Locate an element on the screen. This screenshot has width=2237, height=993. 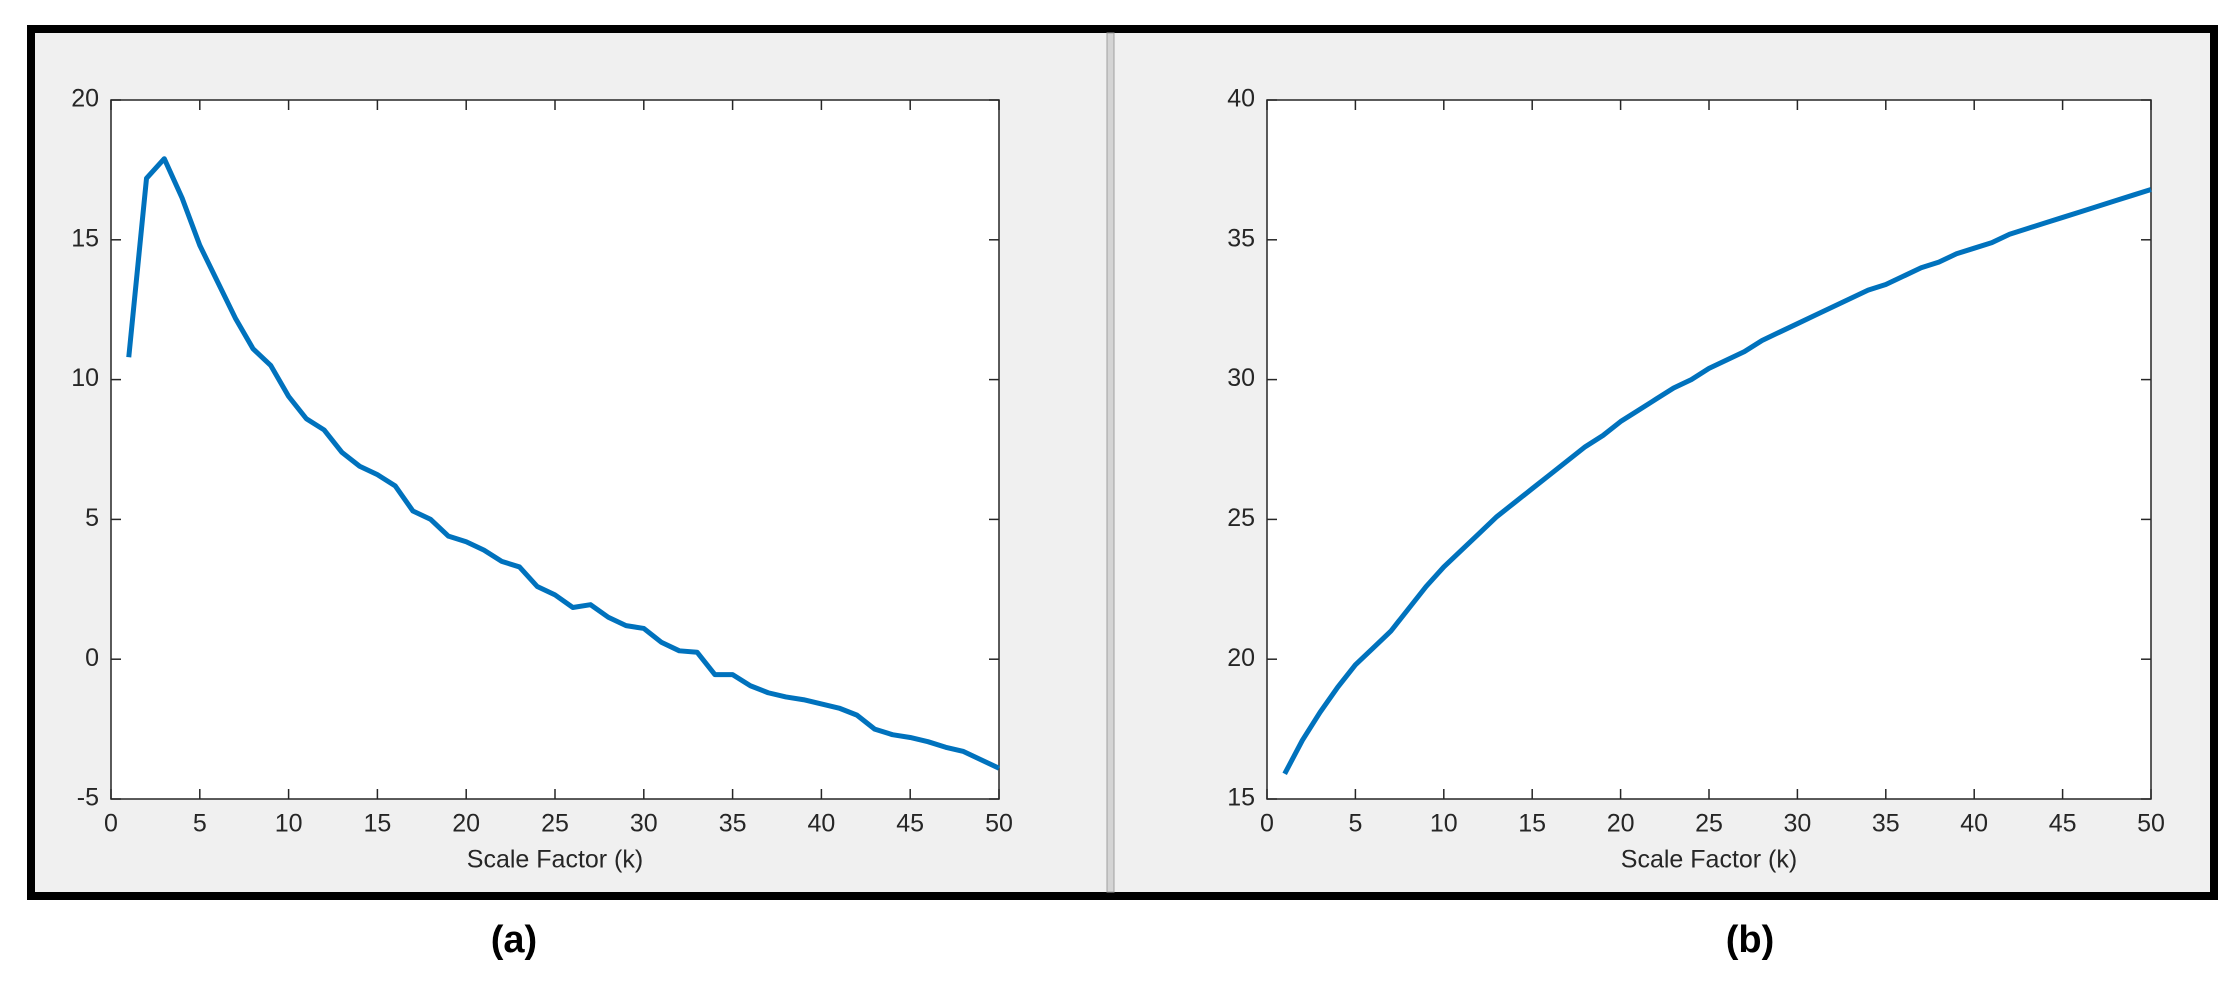
y-tick-label: 35 is located at coordinates (1241, 238).